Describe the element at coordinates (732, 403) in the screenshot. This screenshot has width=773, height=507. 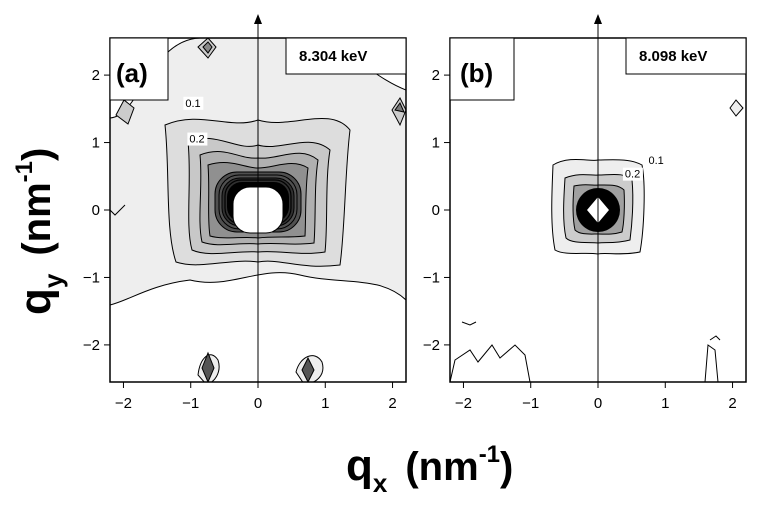
I see `panel-b-x-tick-label: 2` at that location.